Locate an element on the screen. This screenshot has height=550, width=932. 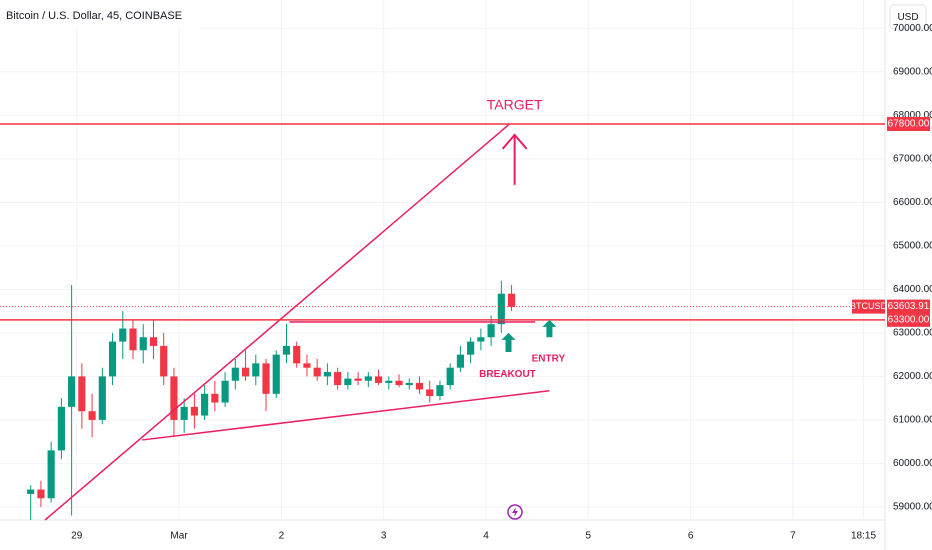
x-tick-label: 6 is located at coordinates (691, 536).